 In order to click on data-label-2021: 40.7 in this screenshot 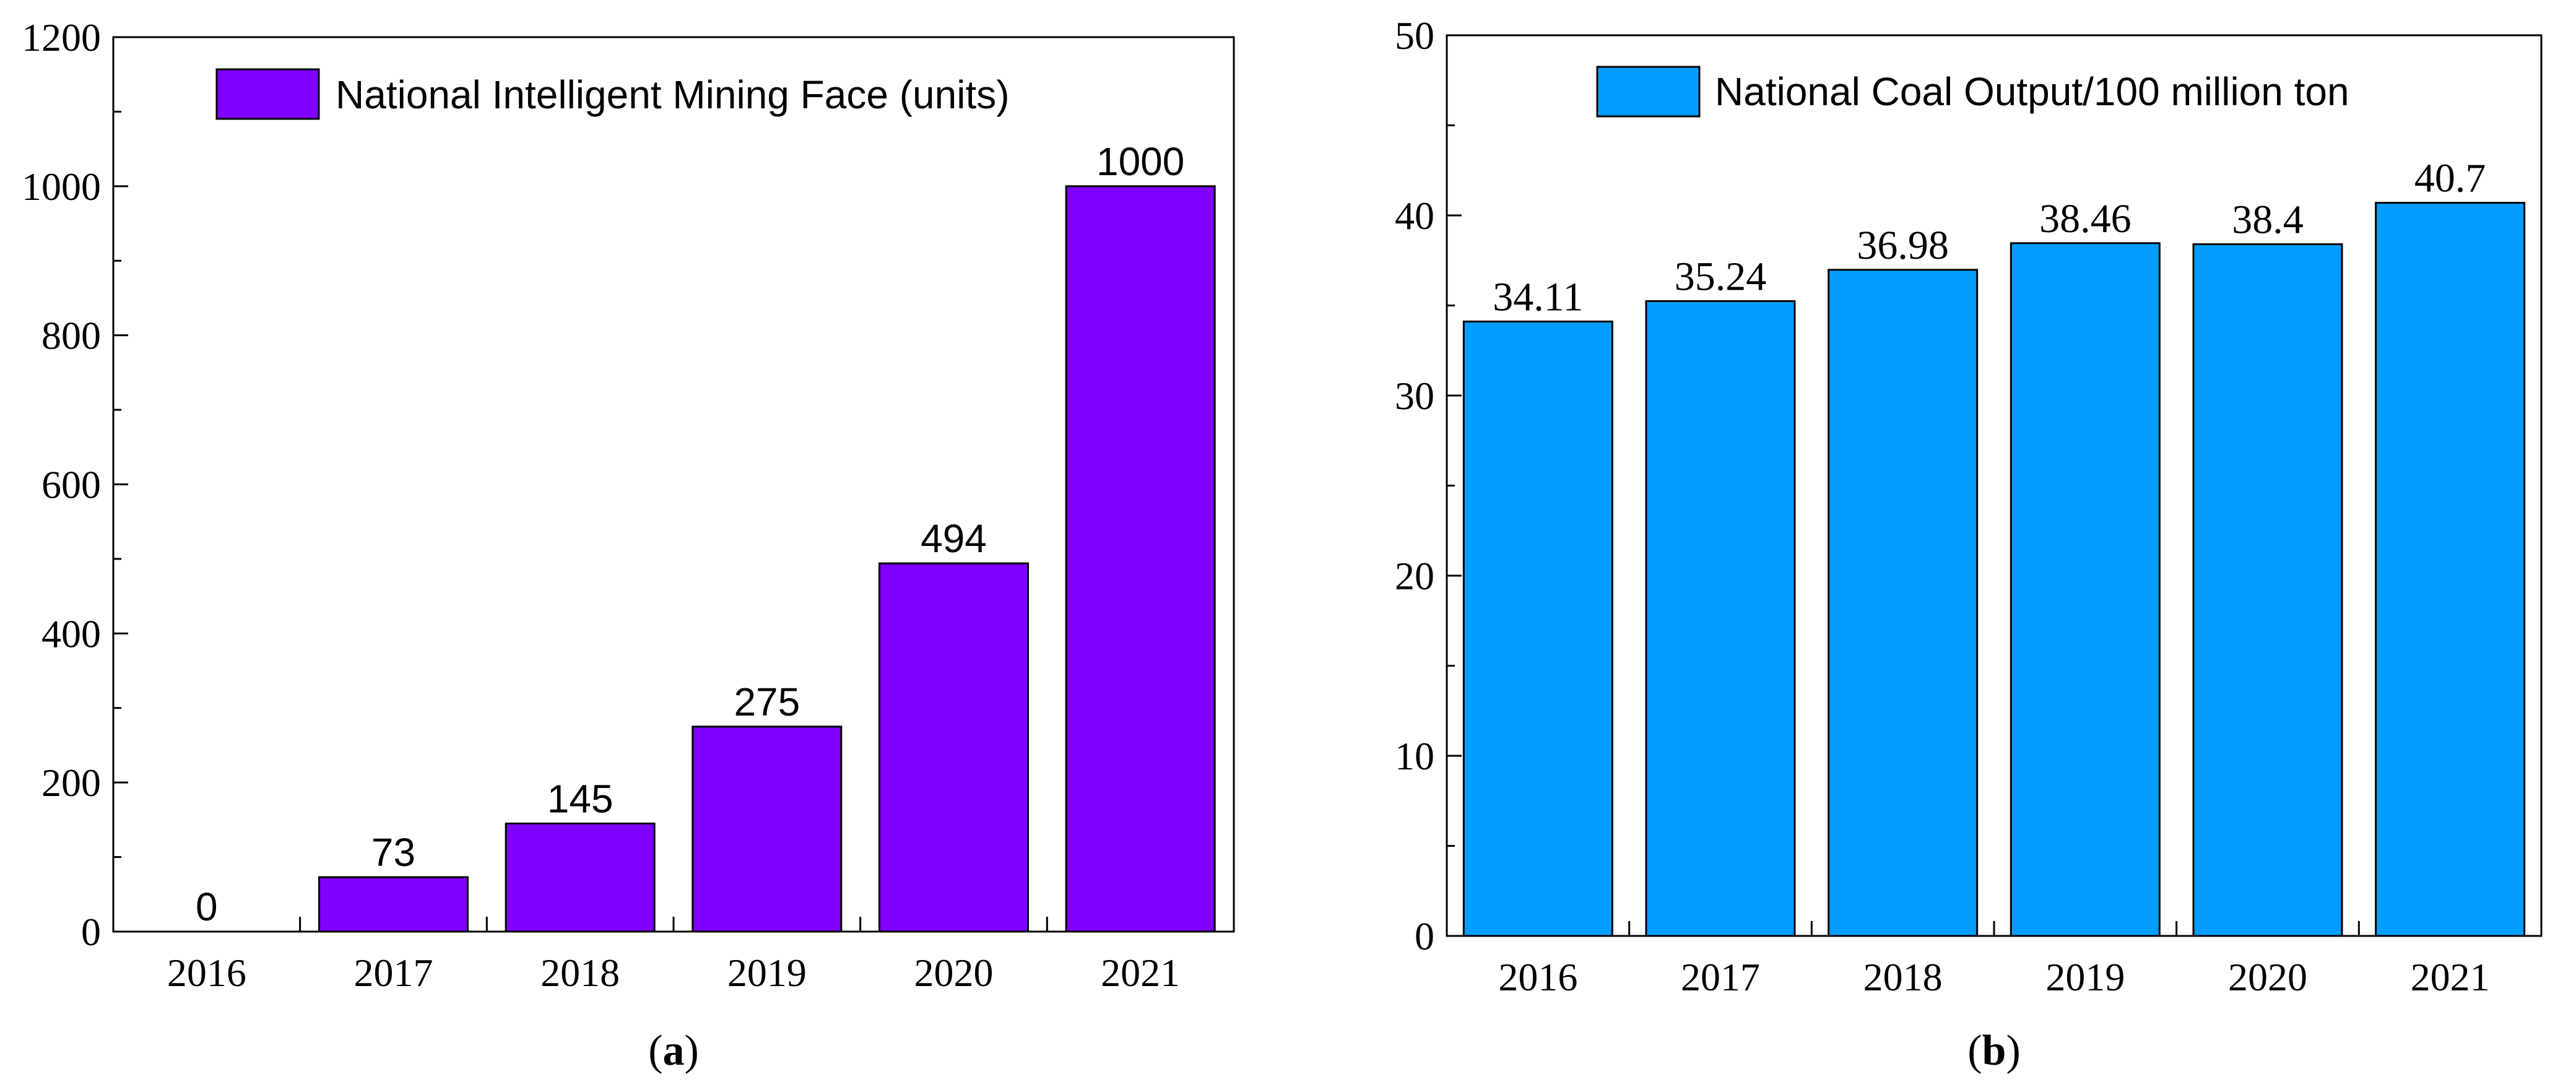, I will do `click(2450, 178)`.